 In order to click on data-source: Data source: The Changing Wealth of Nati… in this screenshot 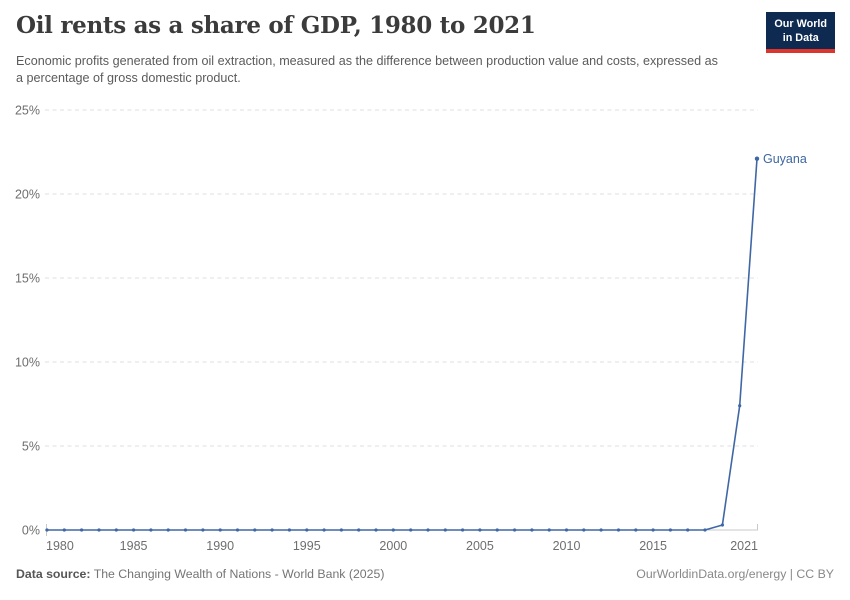, I will do `click(200, 574)`.